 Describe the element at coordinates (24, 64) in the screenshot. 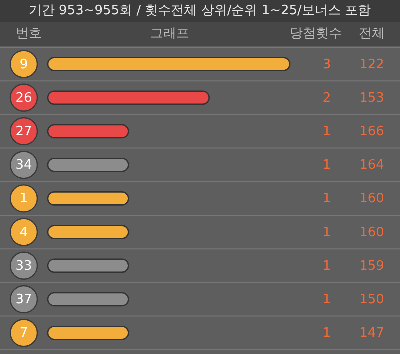

I see `category-label: 9` at that location.